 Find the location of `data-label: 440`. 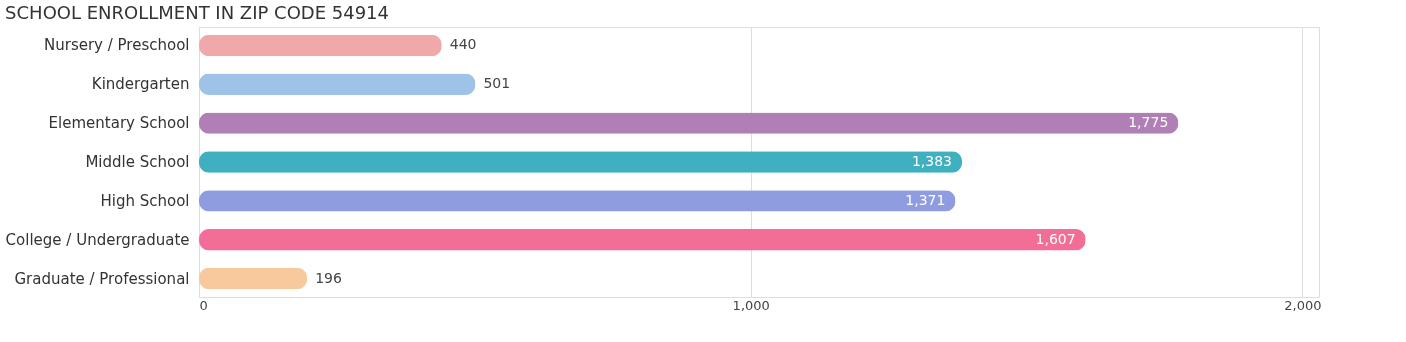

data-label: 440 is located at coordinates (463, 44).